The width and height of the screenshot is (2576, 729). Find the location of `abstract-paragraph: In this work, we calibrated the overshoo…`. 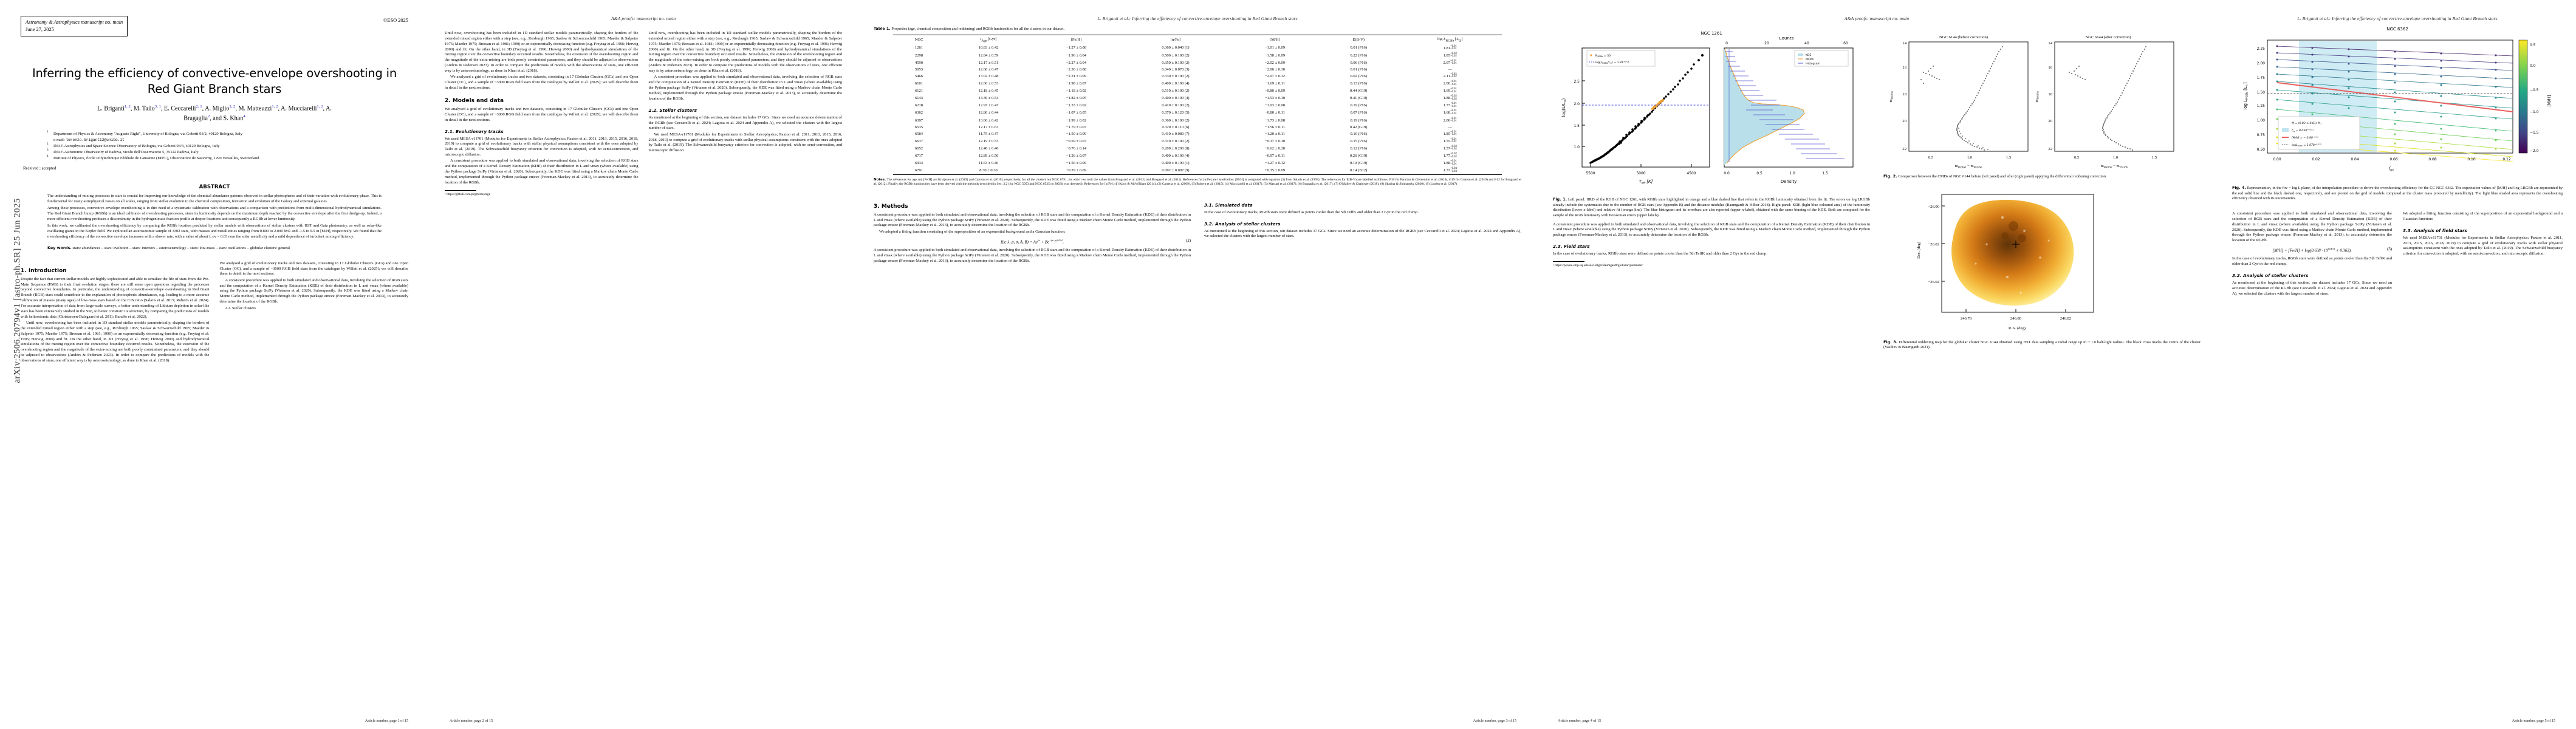

abstract-paragraph: In this work, we calibrated the overshoo… is located at coordinates (214, 231).